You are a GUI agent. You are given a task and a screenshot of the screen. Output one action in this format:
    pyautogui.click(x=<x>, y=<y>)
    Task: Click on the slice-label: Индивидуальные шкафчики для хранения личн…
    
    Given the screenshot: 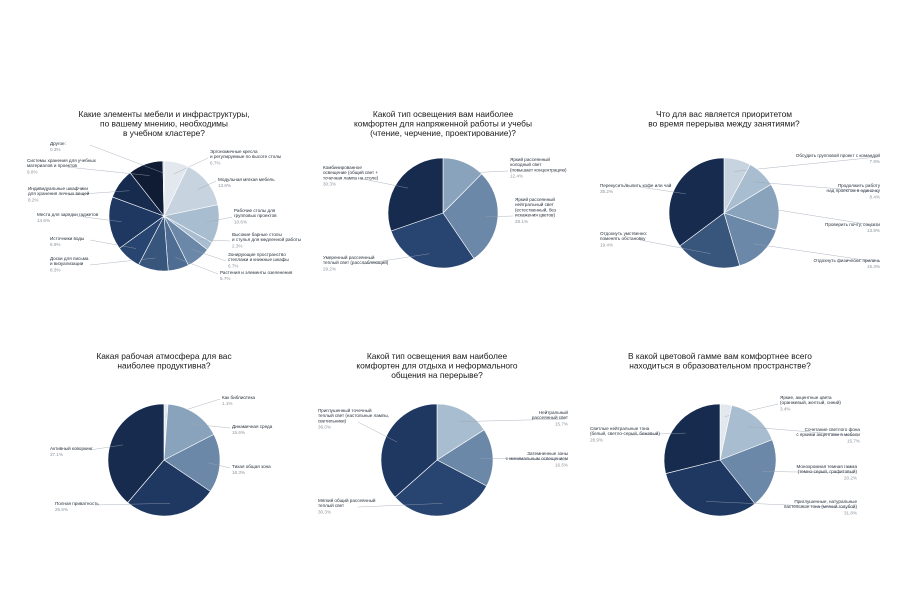 What is the action you would take?
    pyautogui.click(x=59, y=191)
    